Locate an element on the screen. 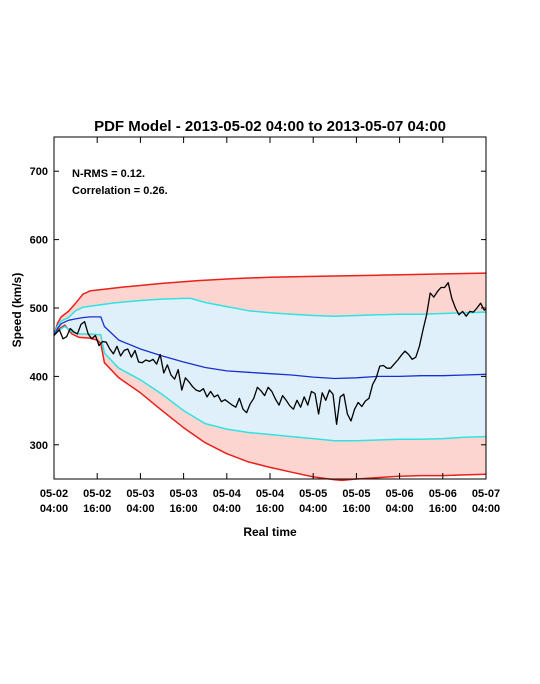  correlation-annotation: Correlation = 0.26. is located at coordinates (120, 191).